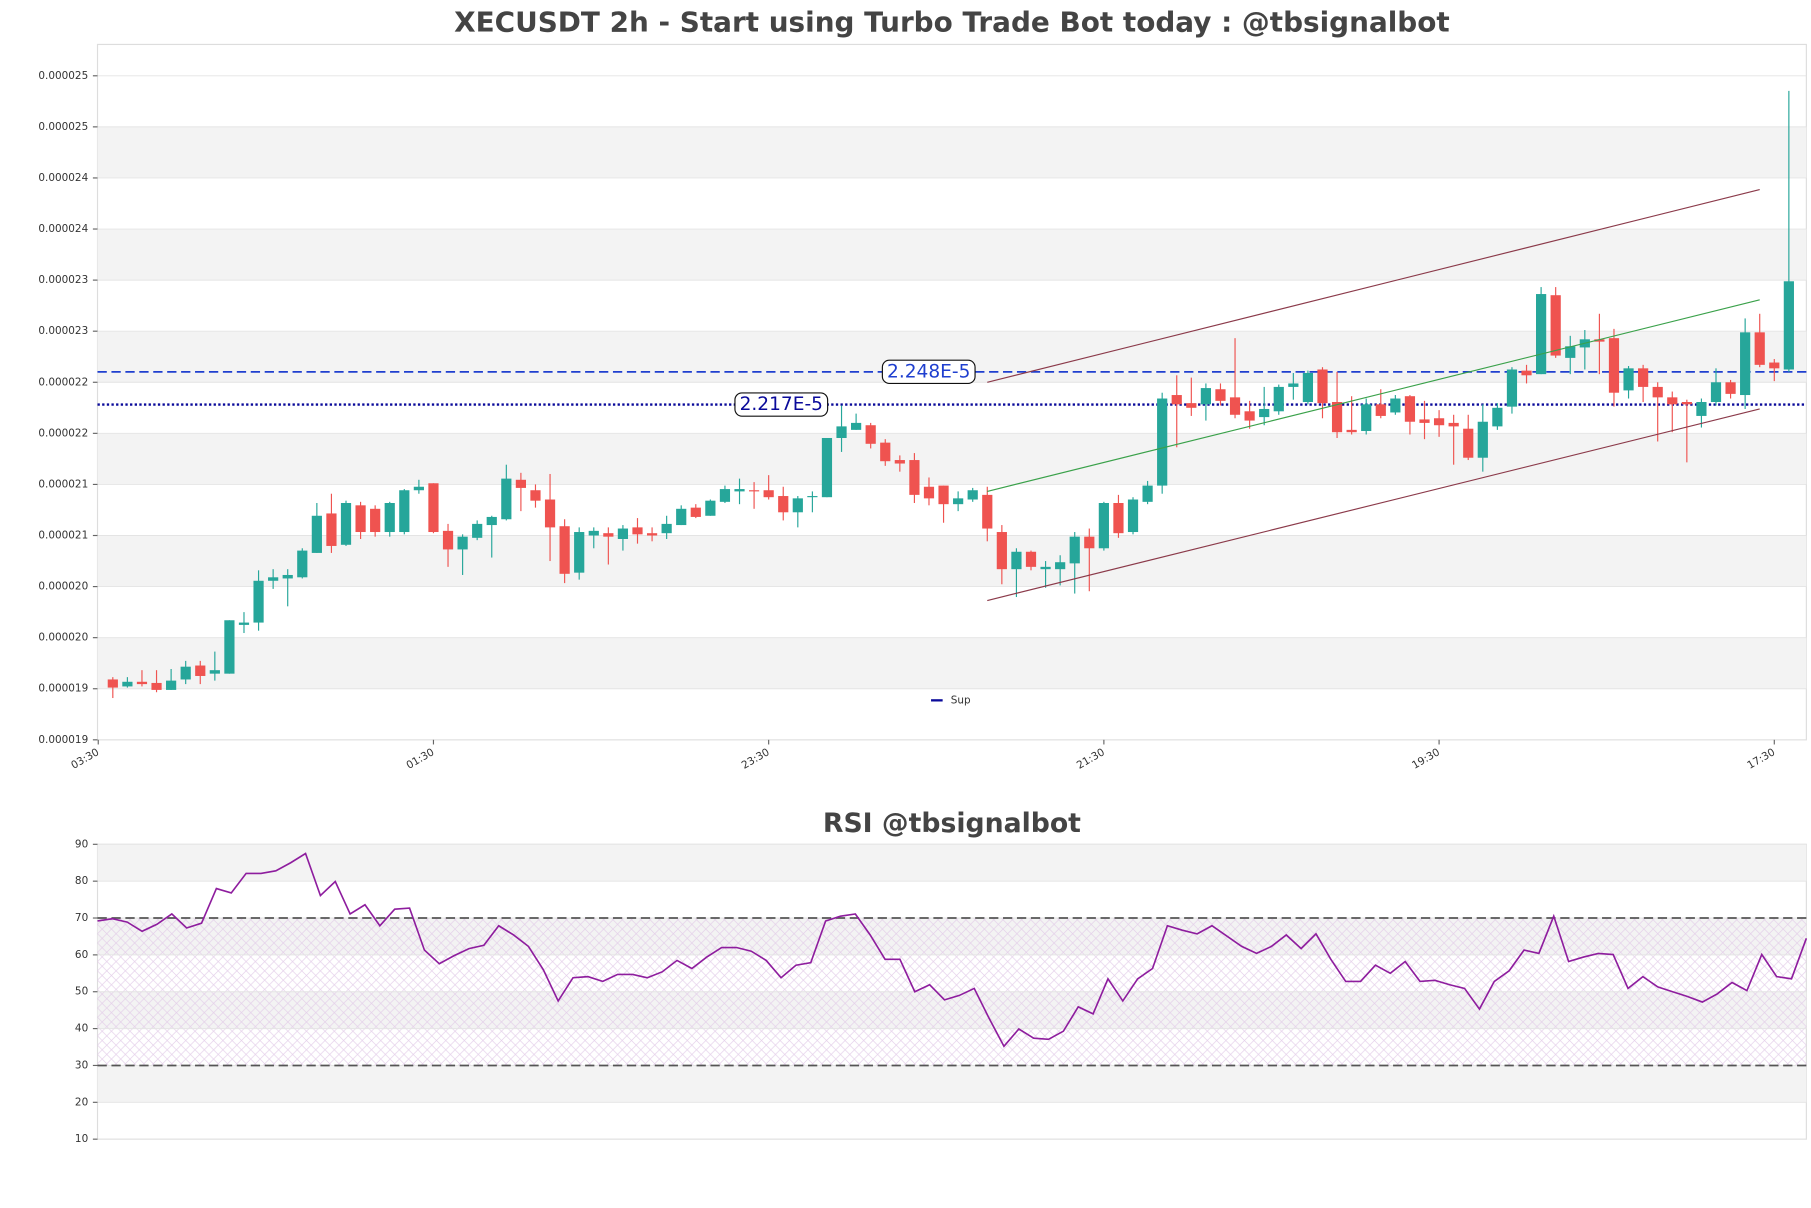 The height and width of the screenshot is (1208, 1811). Describe the element at coordinates (1426, 758) in the screenshot. I see `x-tick-label: 19:30` at that location.